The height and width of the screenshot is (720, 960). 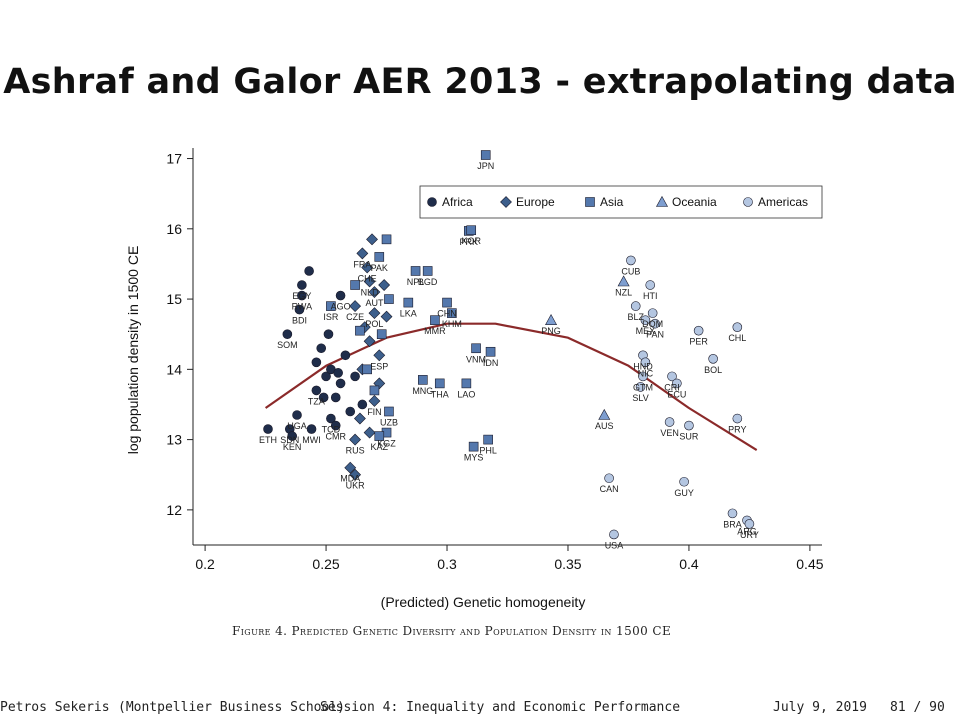 I want to click on point-label: VNM, so click(x=476, y=359).